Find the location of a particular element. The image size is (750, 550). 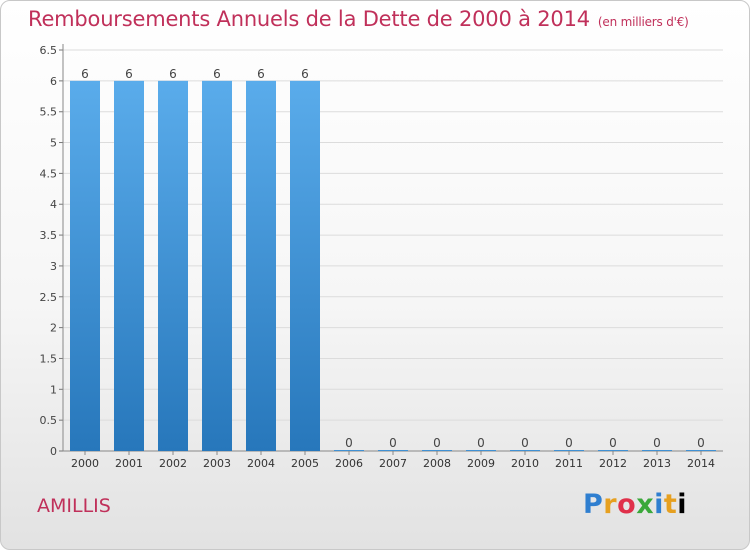

logo-letter: x is located at coordinates (645, 504).